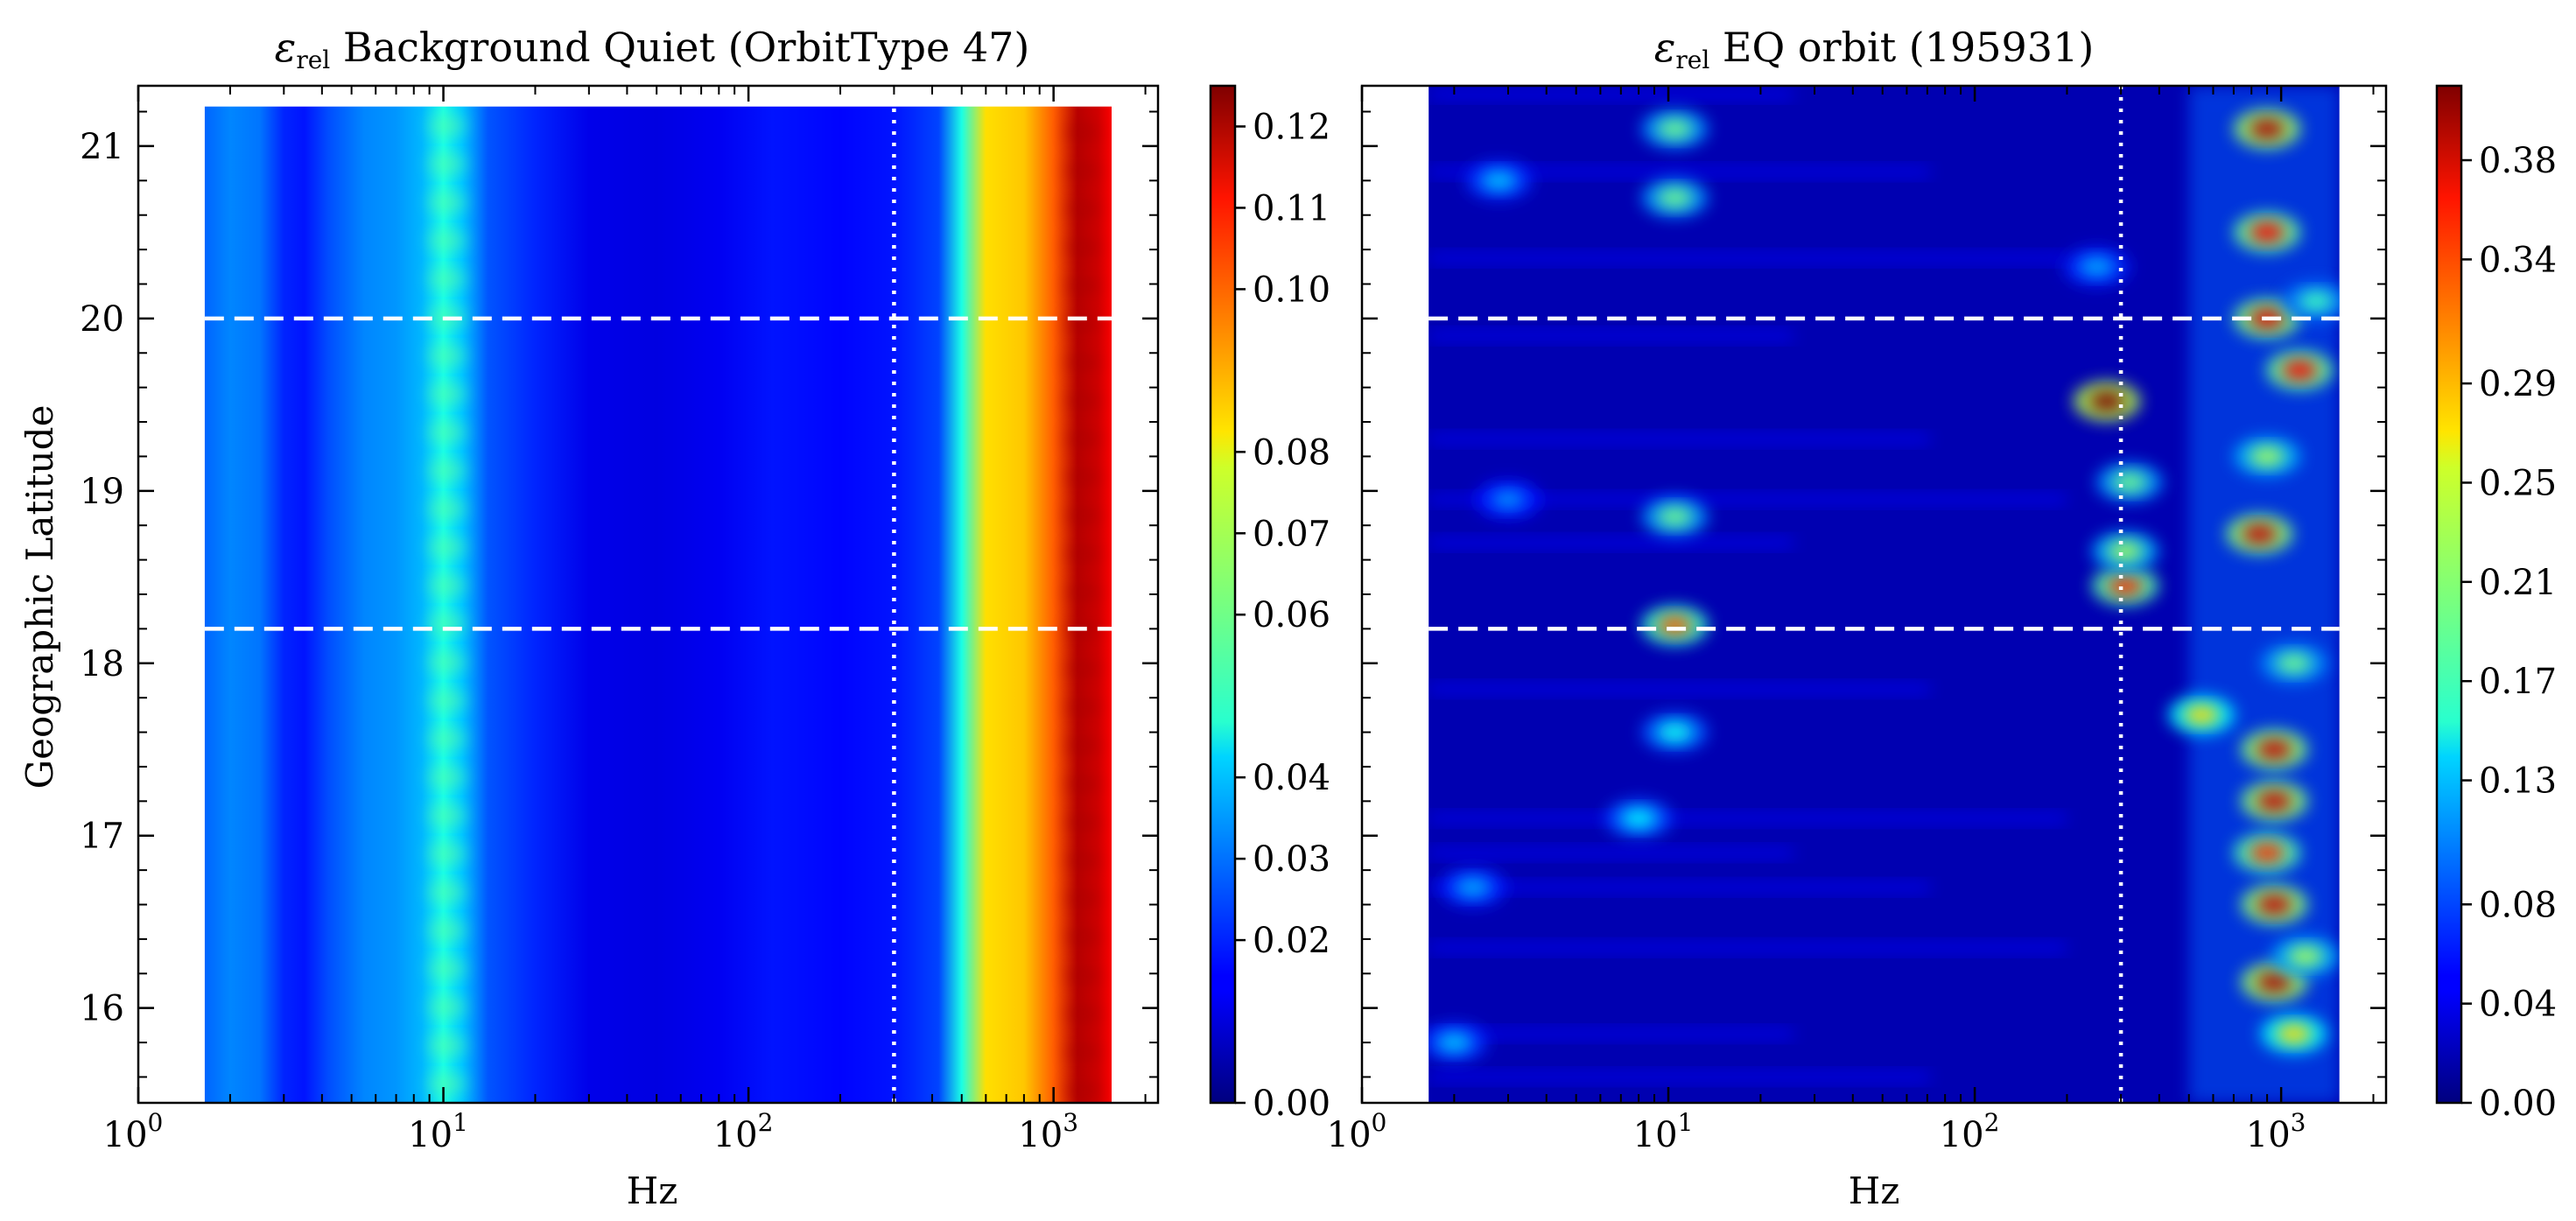  I want to click on y-tick-label: 18, so click(102, 664).